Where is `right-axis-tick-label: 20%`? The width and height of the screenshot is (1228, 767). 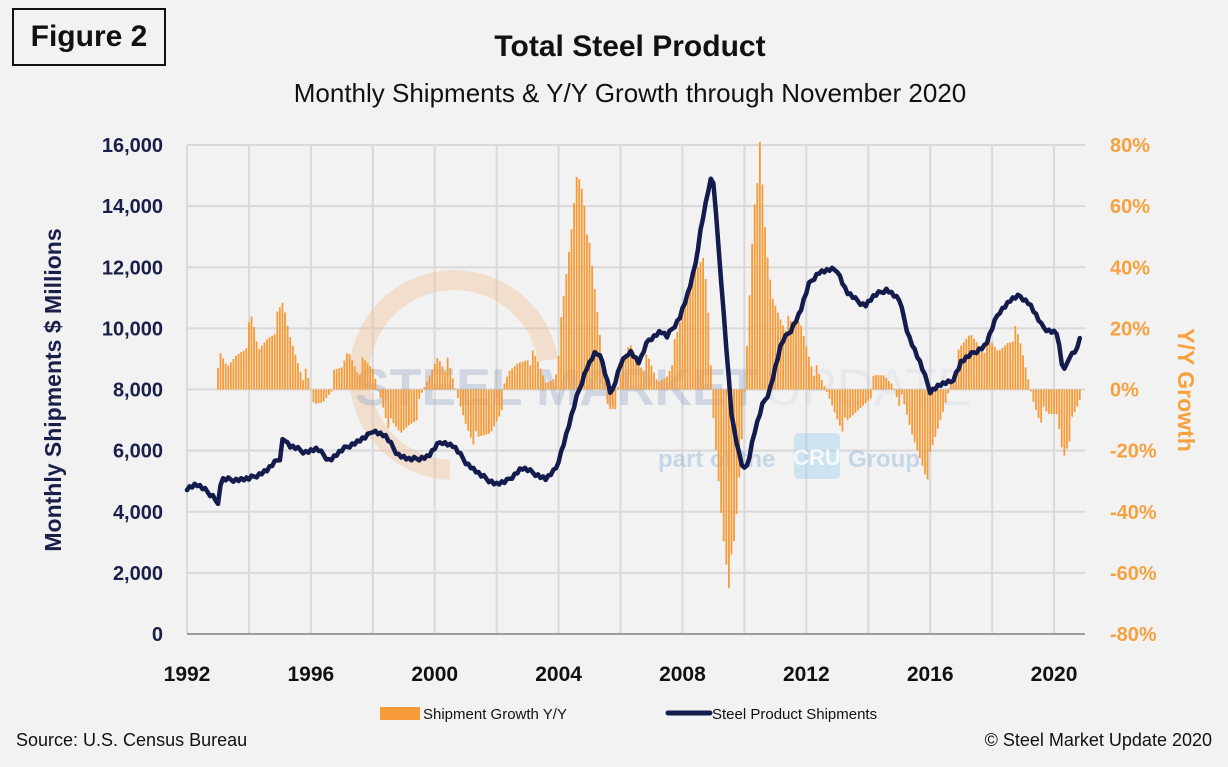
right-axis-tick-label: 20% is located at coordinates (1130, 329).